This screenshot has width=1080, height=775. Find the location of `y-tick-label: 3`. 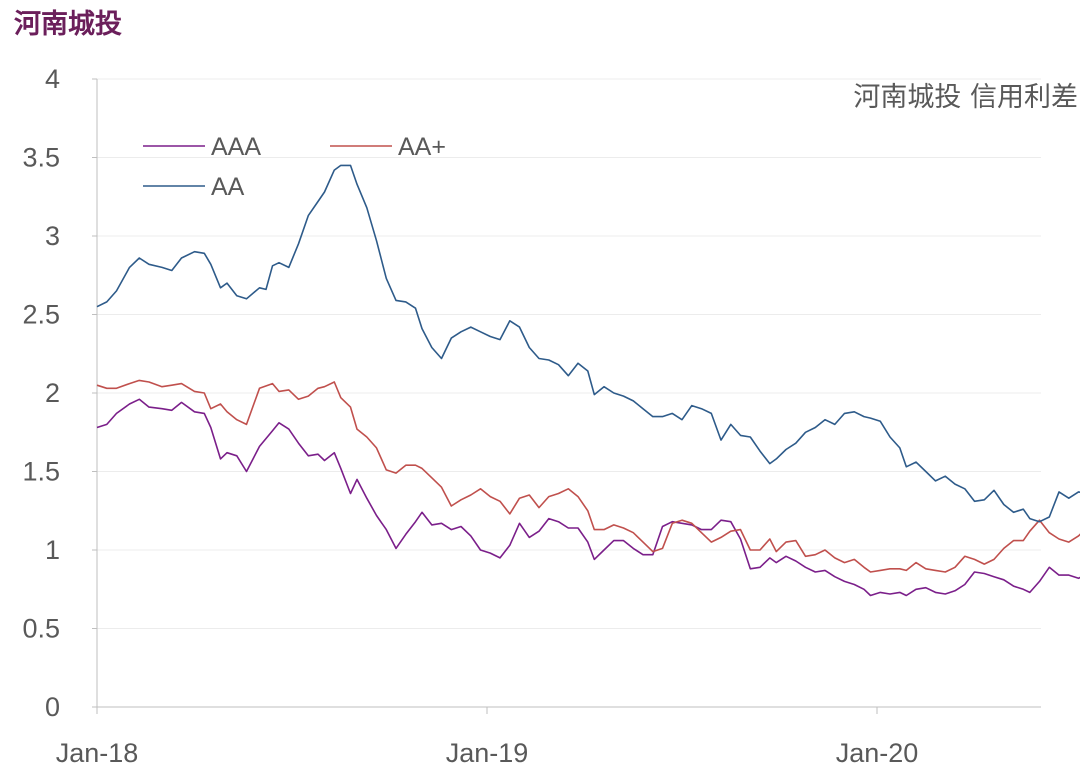

y-tick-label: 3 is located at coordinates (52, 236).